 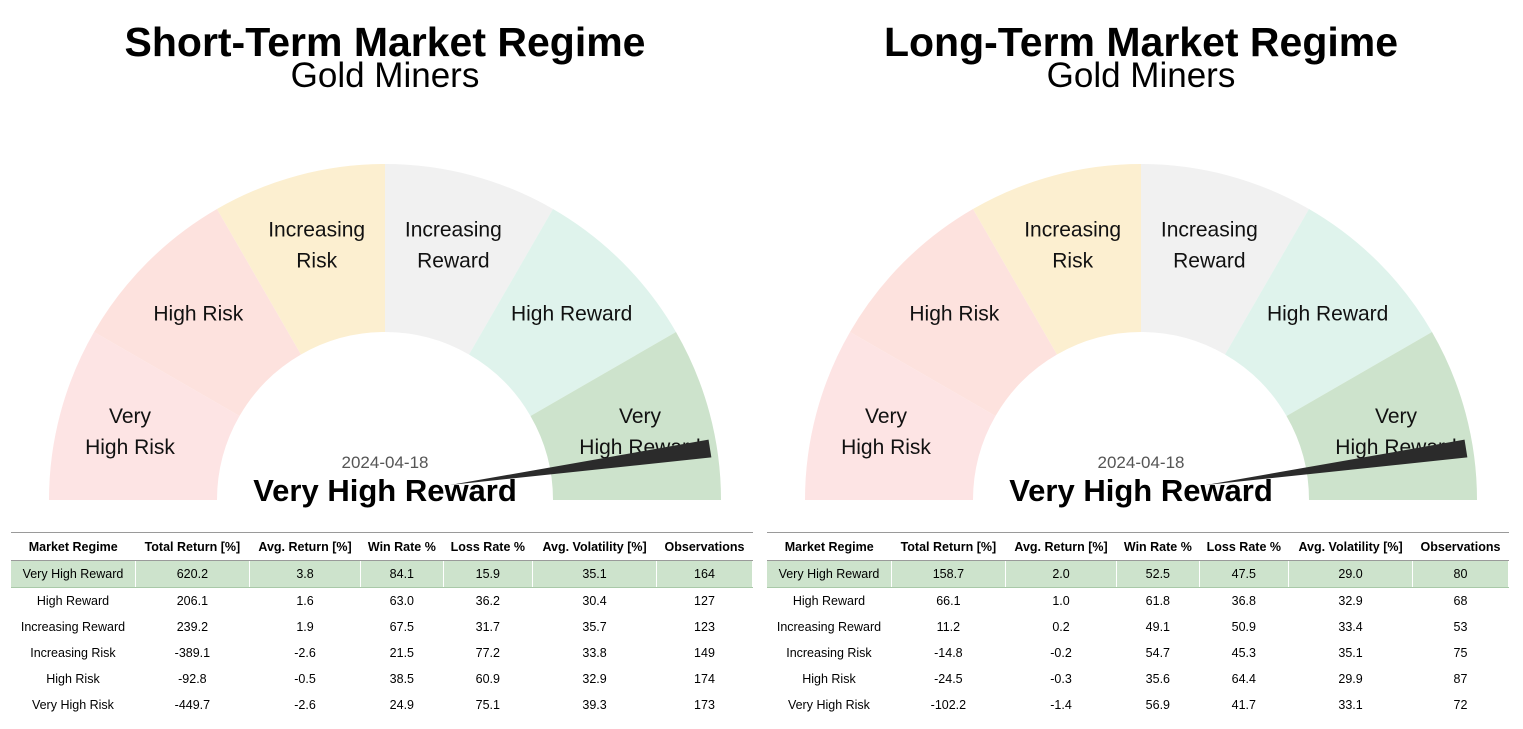 I want to click on table-cell: 2.0, so click(x=1061, y=574).